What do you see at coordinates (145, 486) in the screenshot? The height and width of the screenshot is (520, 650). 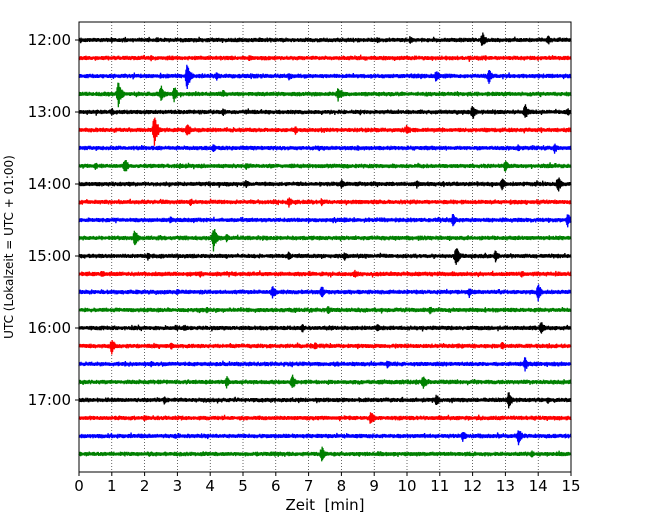 I see `x-tick-label: 2` at bounding box center [145, 486].